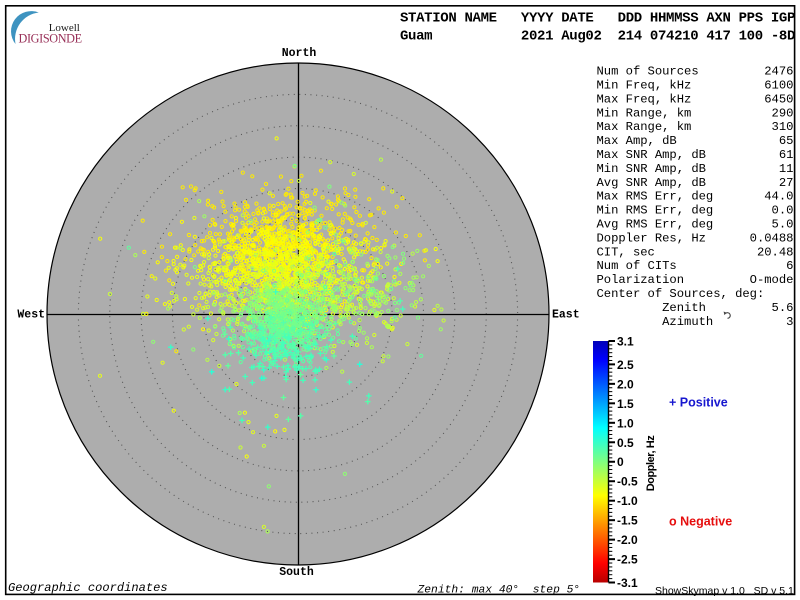 This screenshot has height=600, width=800. I want to click on svg-text: 1.0, so click(625, 423).